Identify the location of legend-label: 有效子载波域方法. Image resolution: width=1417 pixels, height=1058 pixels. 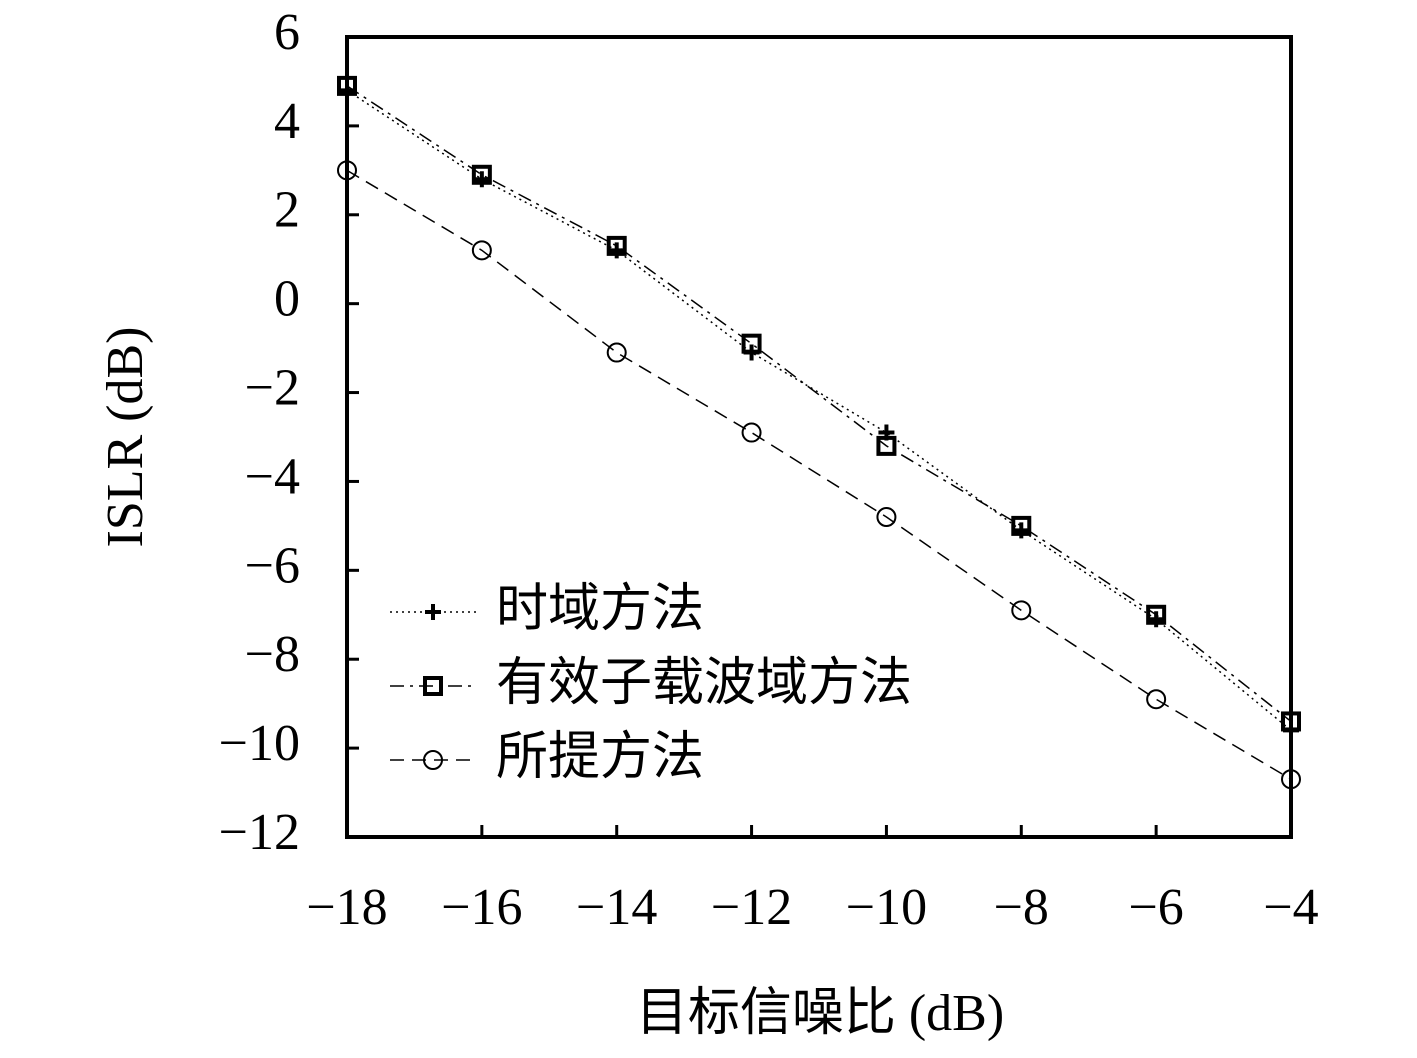
(704, 683).